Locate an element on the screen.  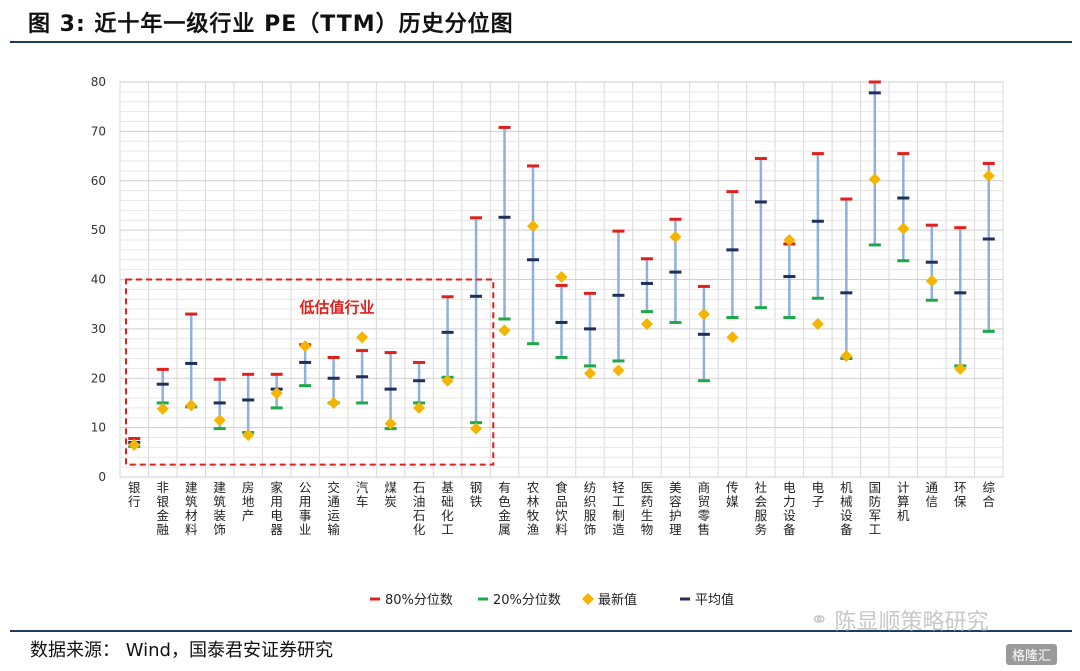
source-note: 数据来源： Wind，国泰君安证券研究 is located at coordinates (181, 650).